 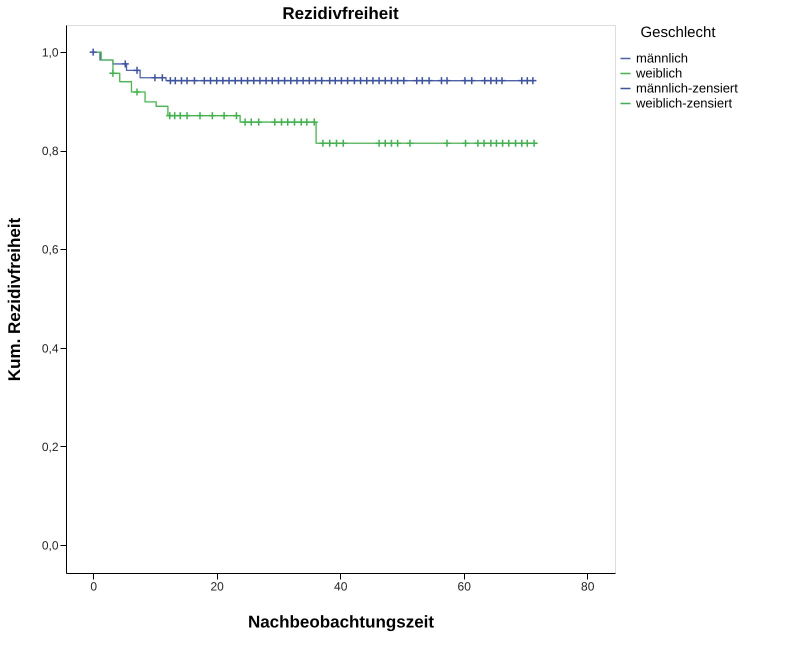 What do you see at coordinates (50, 545) in the screenshot?
I see `y-tick-label: 0,0` at bounding box center [50, 545].